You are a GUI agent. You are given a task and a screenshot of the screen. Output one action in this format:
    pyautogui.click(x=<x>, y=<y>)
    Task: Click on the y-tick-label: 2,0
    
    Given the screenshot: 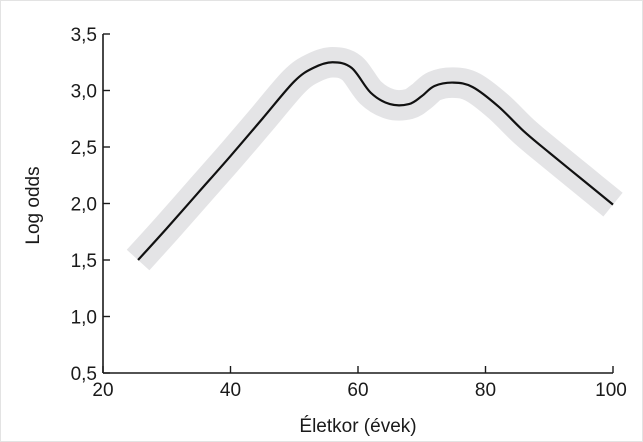 What is the action you would take?
    pyautogui.click(x=84, y=205)
    